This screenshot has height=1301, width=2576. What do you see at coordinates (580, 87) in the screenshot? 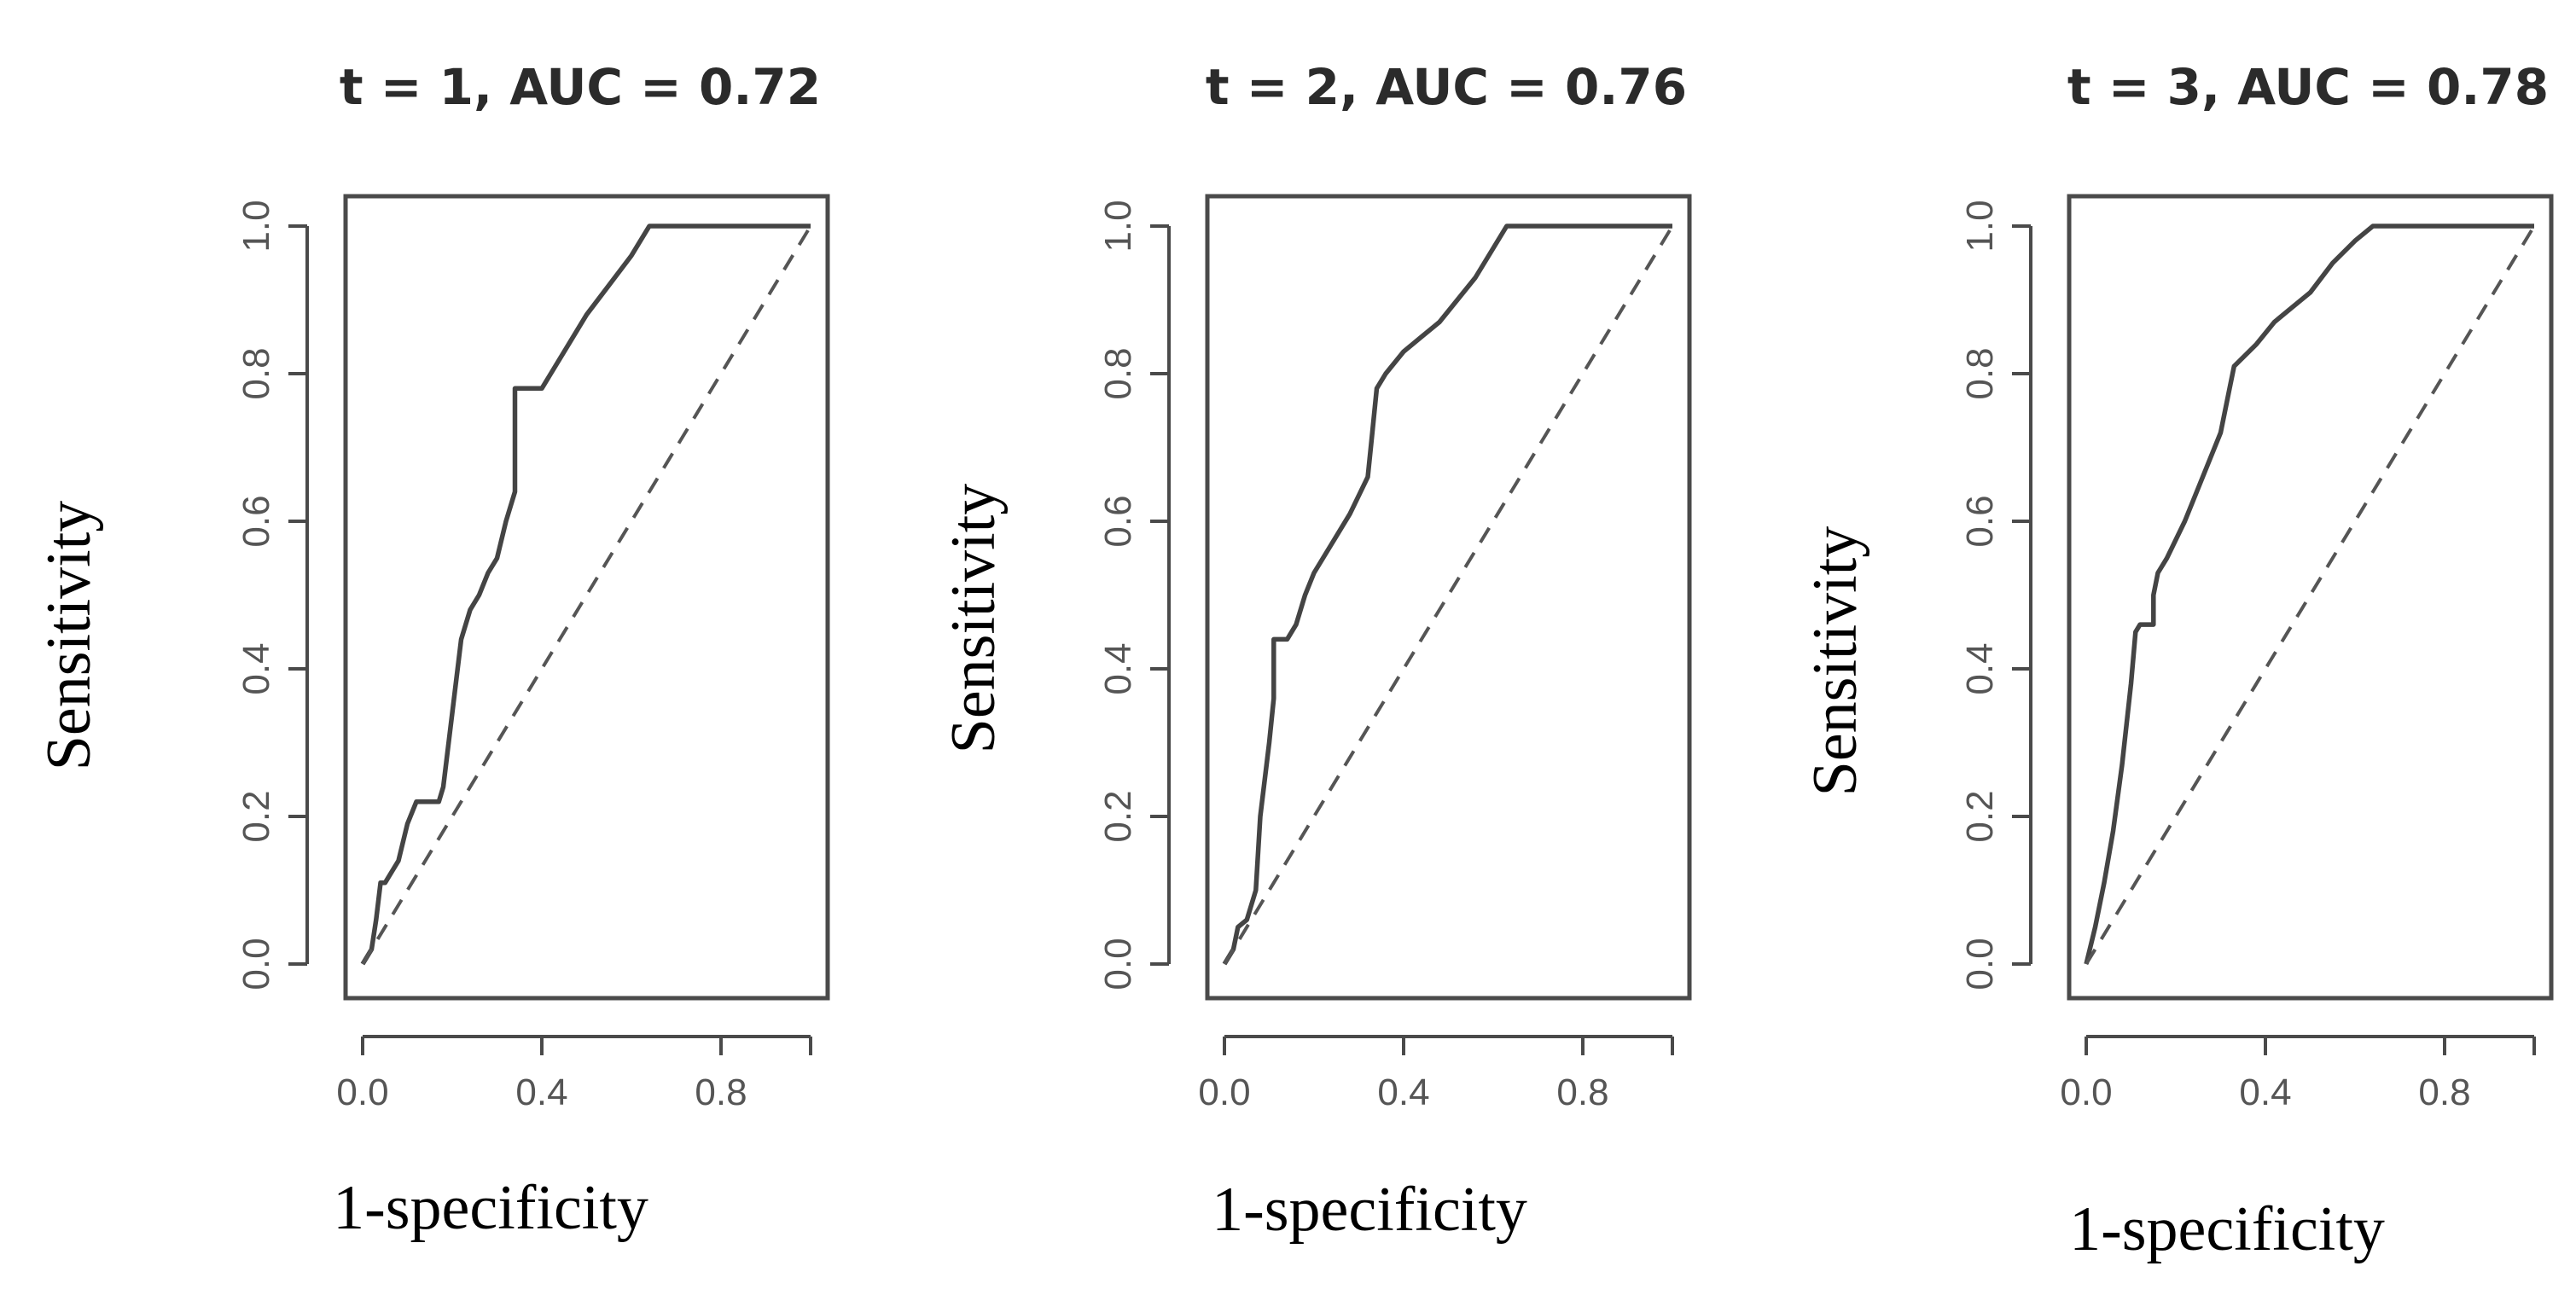
I see `panel-title: t = 1, AUC = 0.72` at bounding box center [580, 87].